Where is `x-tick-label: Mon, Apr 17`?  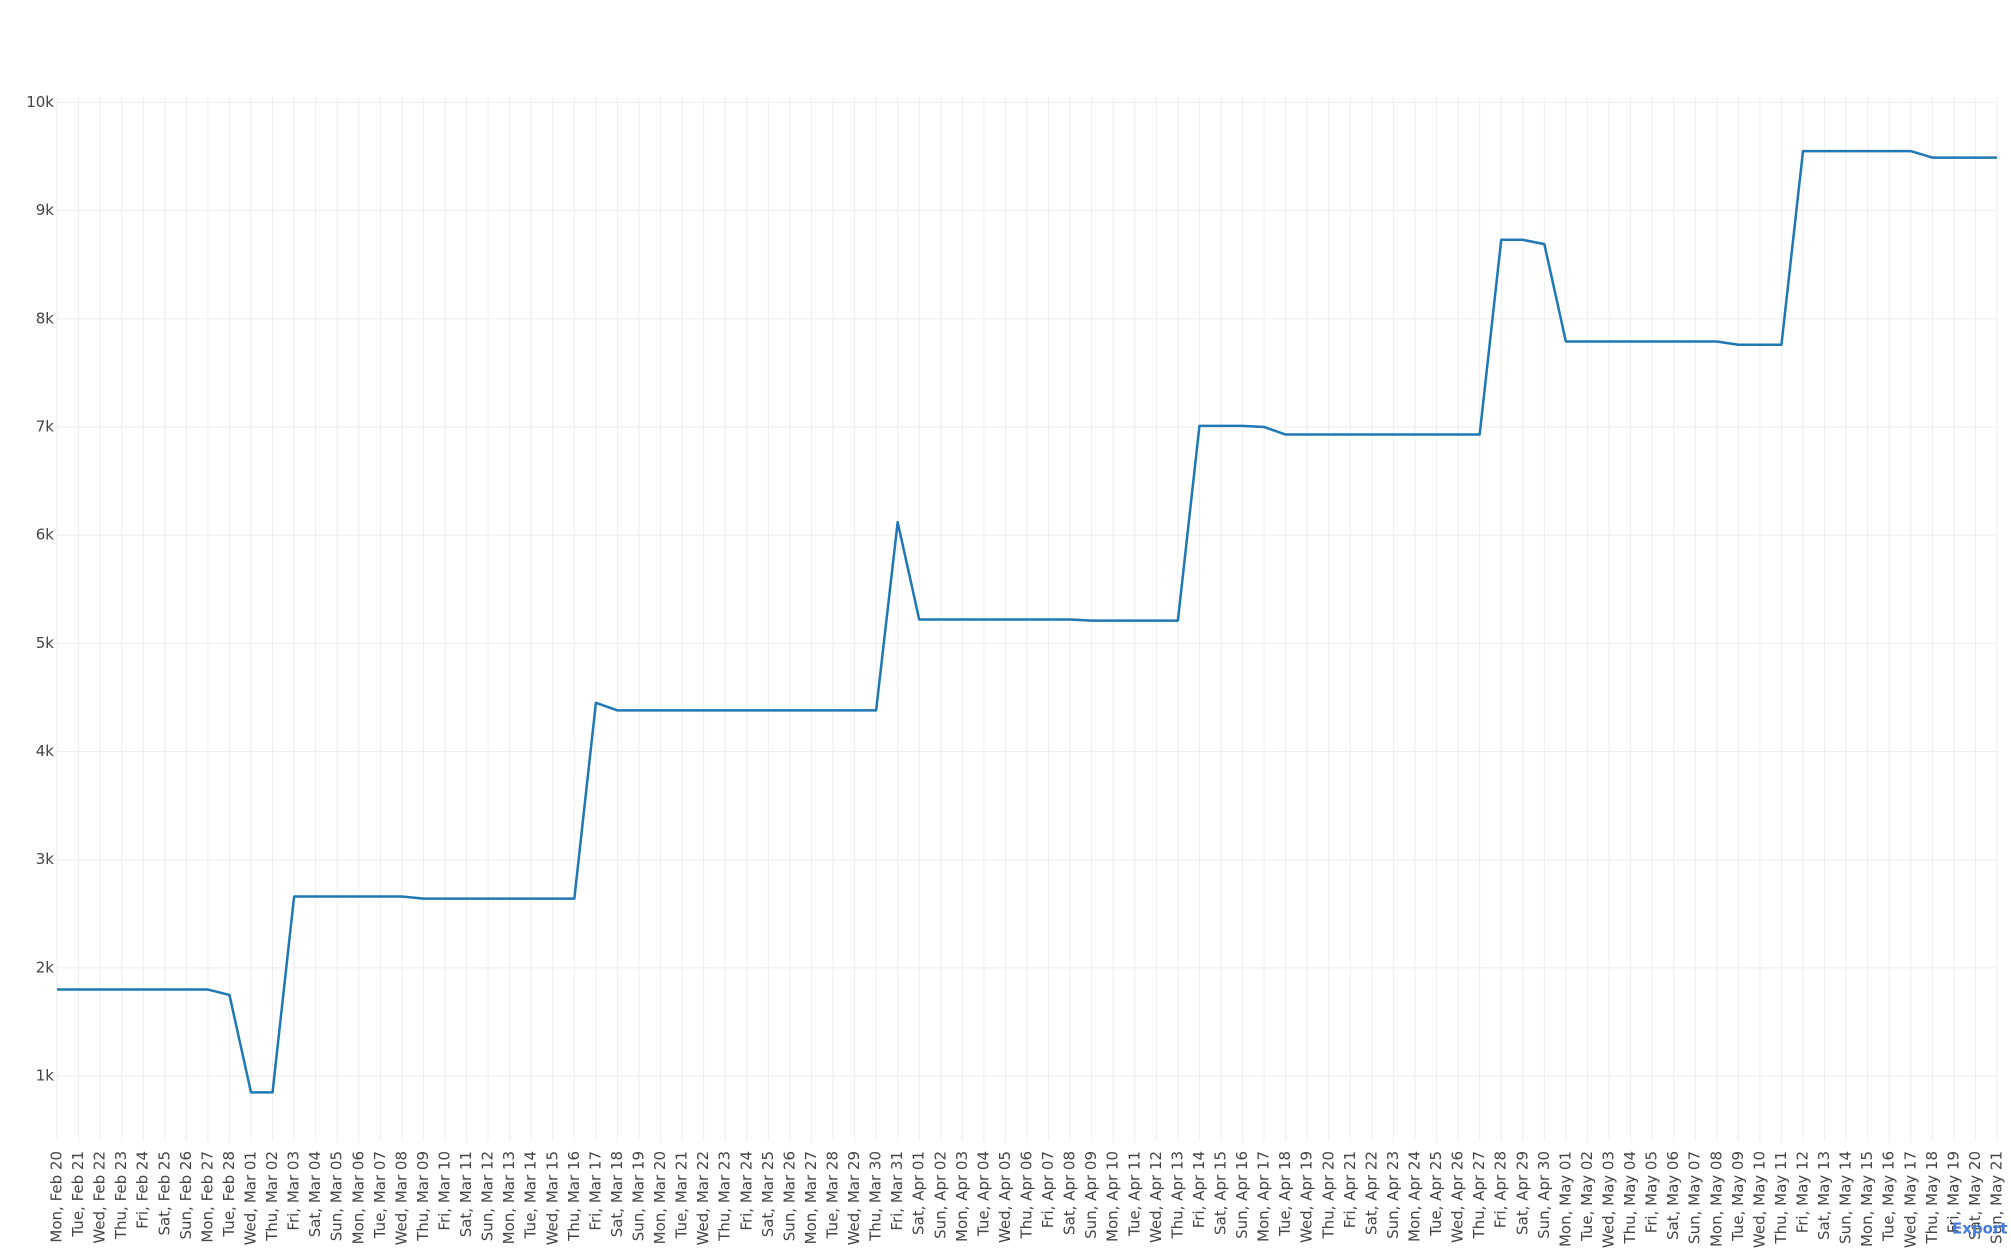
x-tick-label: Mon, Apr 17 is located at coordinates (1264, 1196).